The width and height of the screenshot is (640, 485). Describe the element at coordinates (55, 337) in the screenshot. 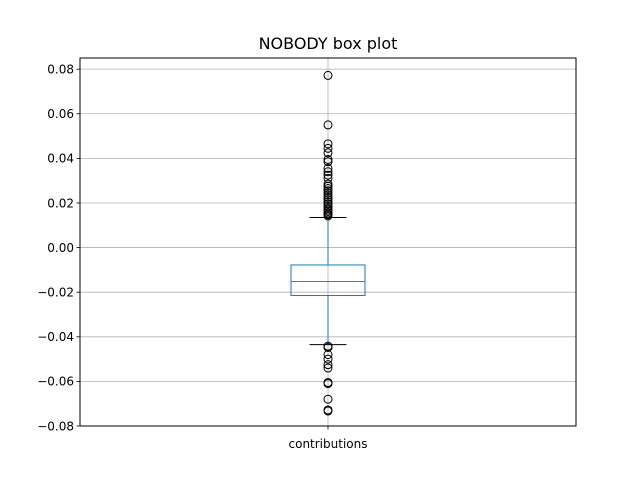

I see `y-tick-label: −0.04` at that location.